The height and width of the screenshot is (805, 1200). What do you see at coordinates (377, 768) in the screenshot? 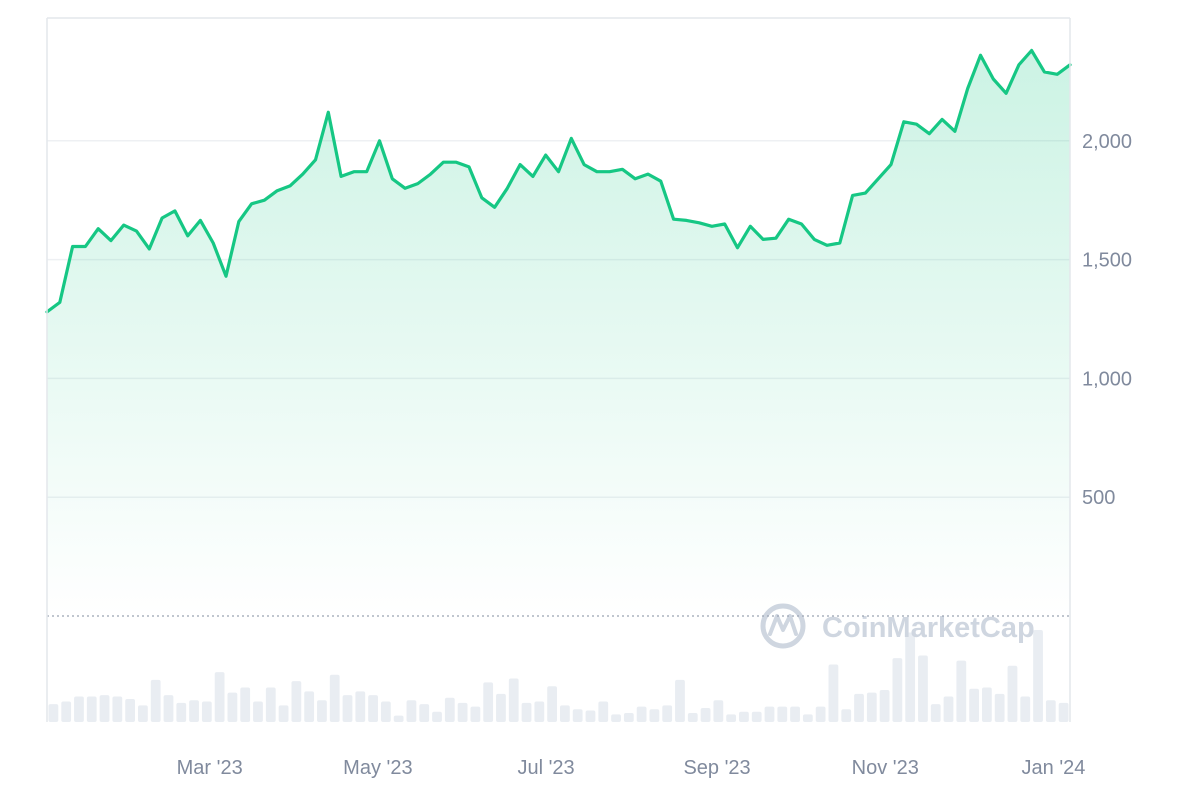
I see `x-tick-label: May '23` at bounding box center [377, 768].